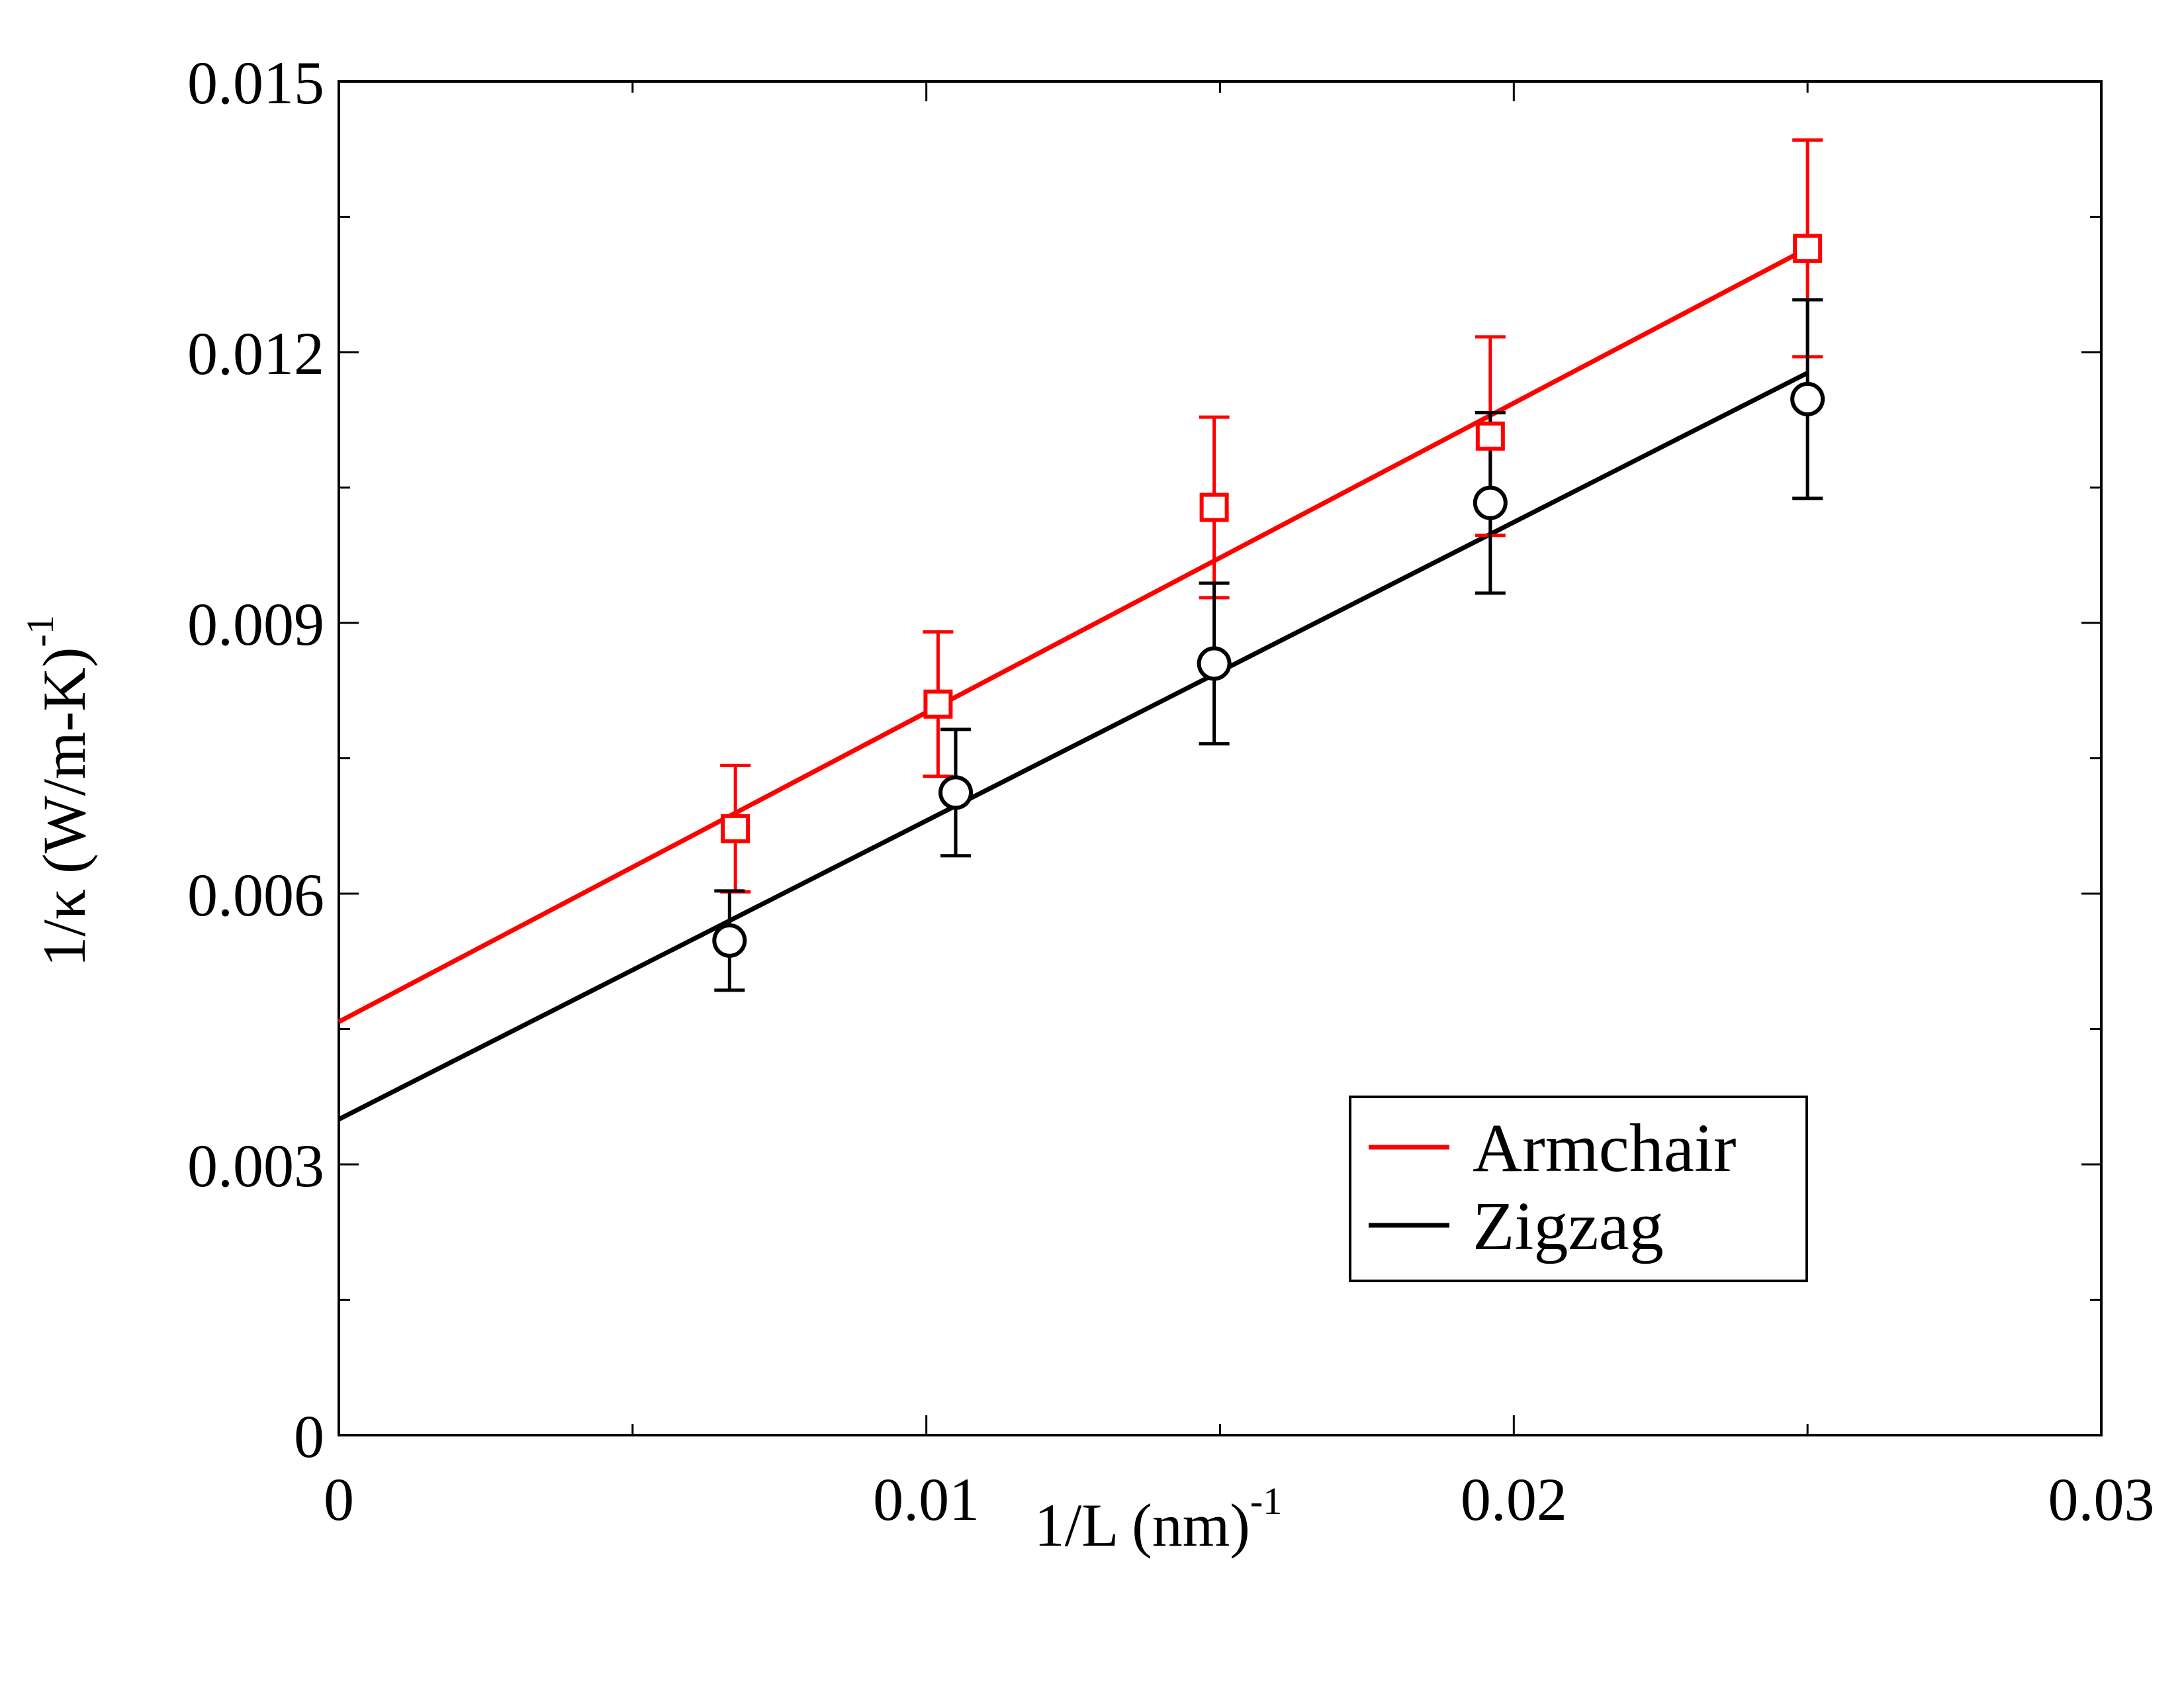  I want to click on y-tick-label: 0, so click(309, 1436).